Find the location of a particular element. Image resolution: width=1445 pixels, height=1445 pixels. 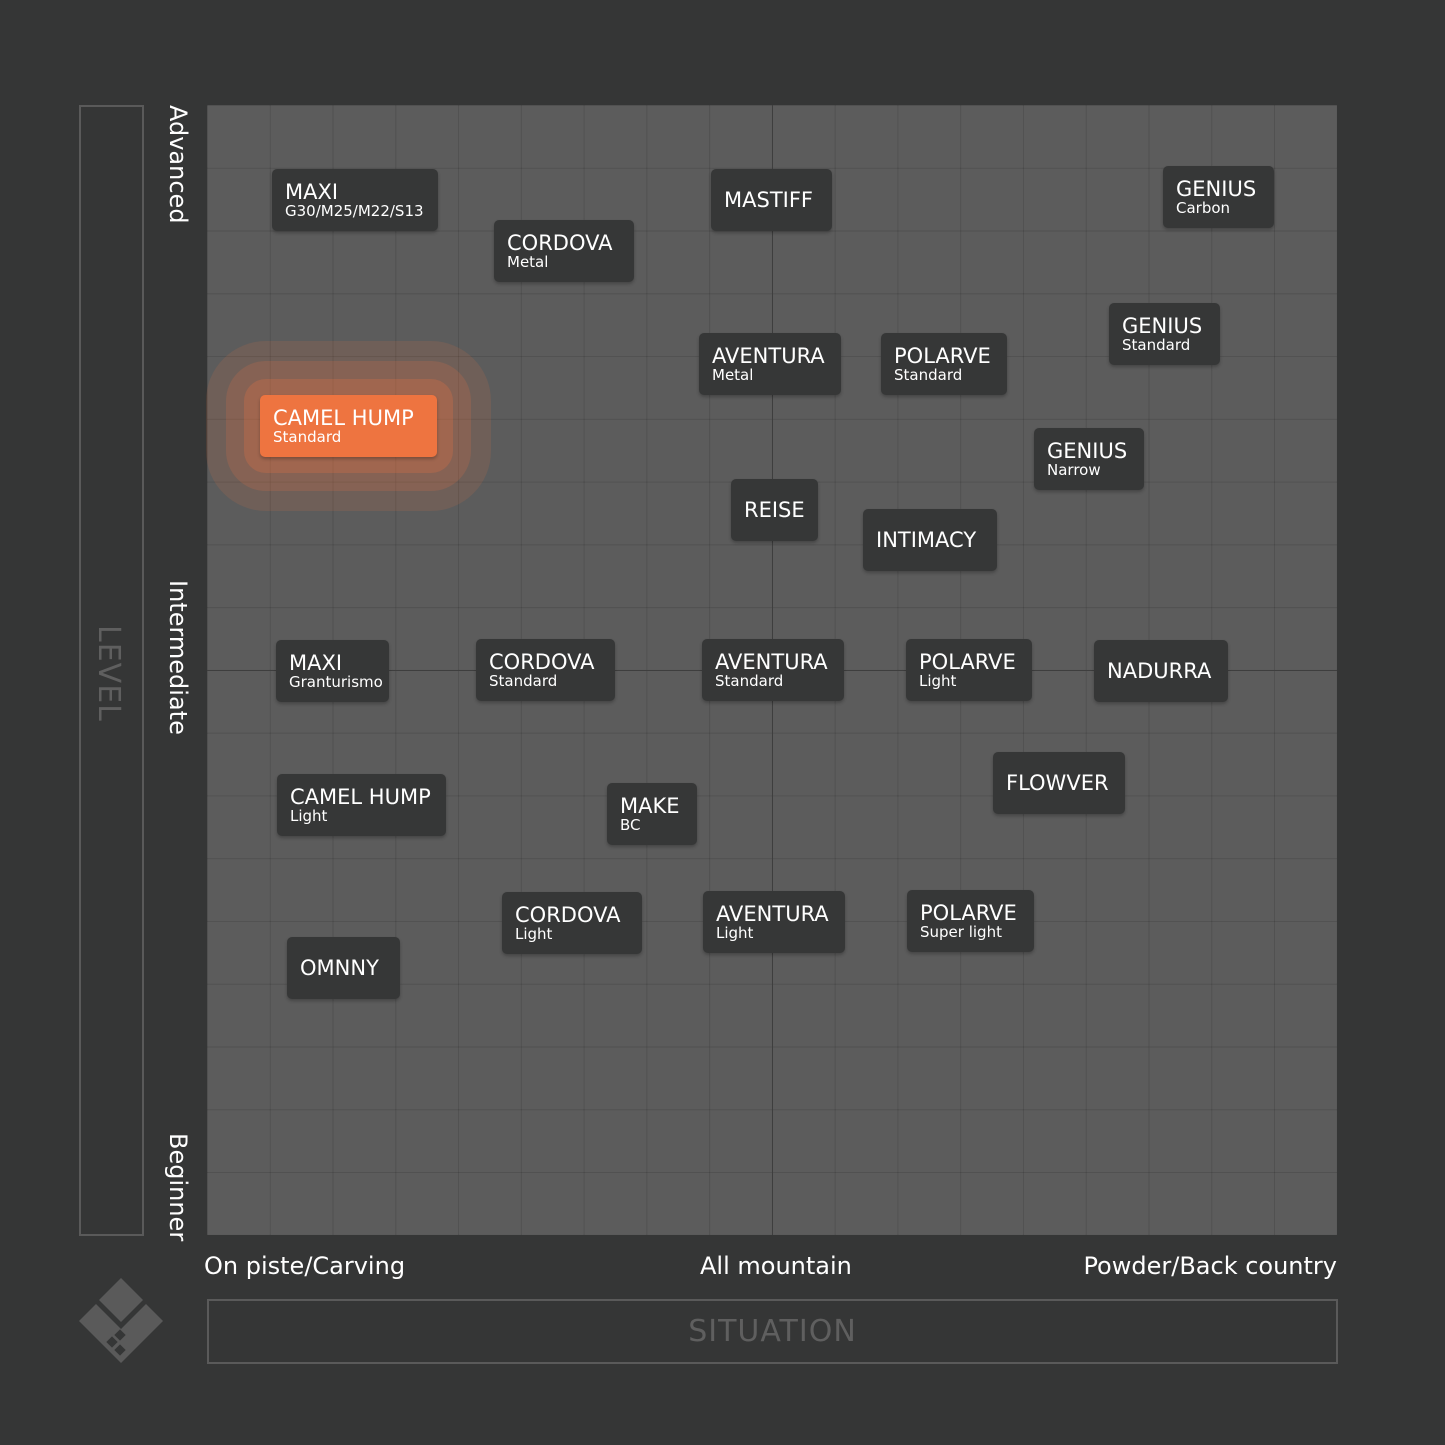

product-name: MAKE is located at coordinates (650, 806).